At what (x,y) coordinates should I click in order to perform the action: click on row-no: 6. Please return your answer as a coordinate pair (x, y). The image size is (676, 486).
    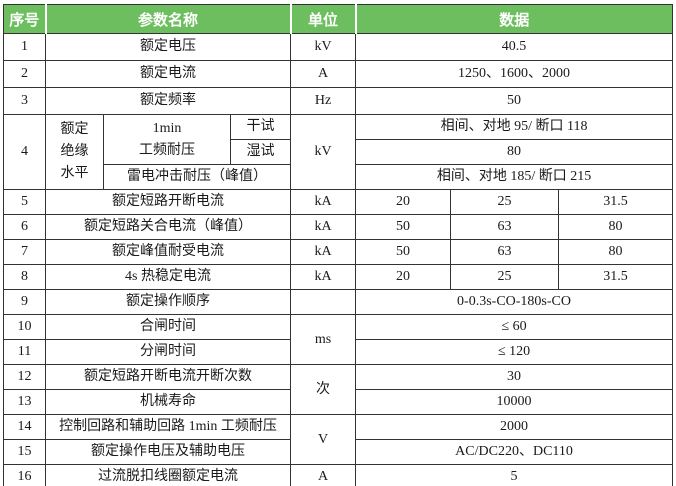
    Looking at the image, I should click on (24, 227).